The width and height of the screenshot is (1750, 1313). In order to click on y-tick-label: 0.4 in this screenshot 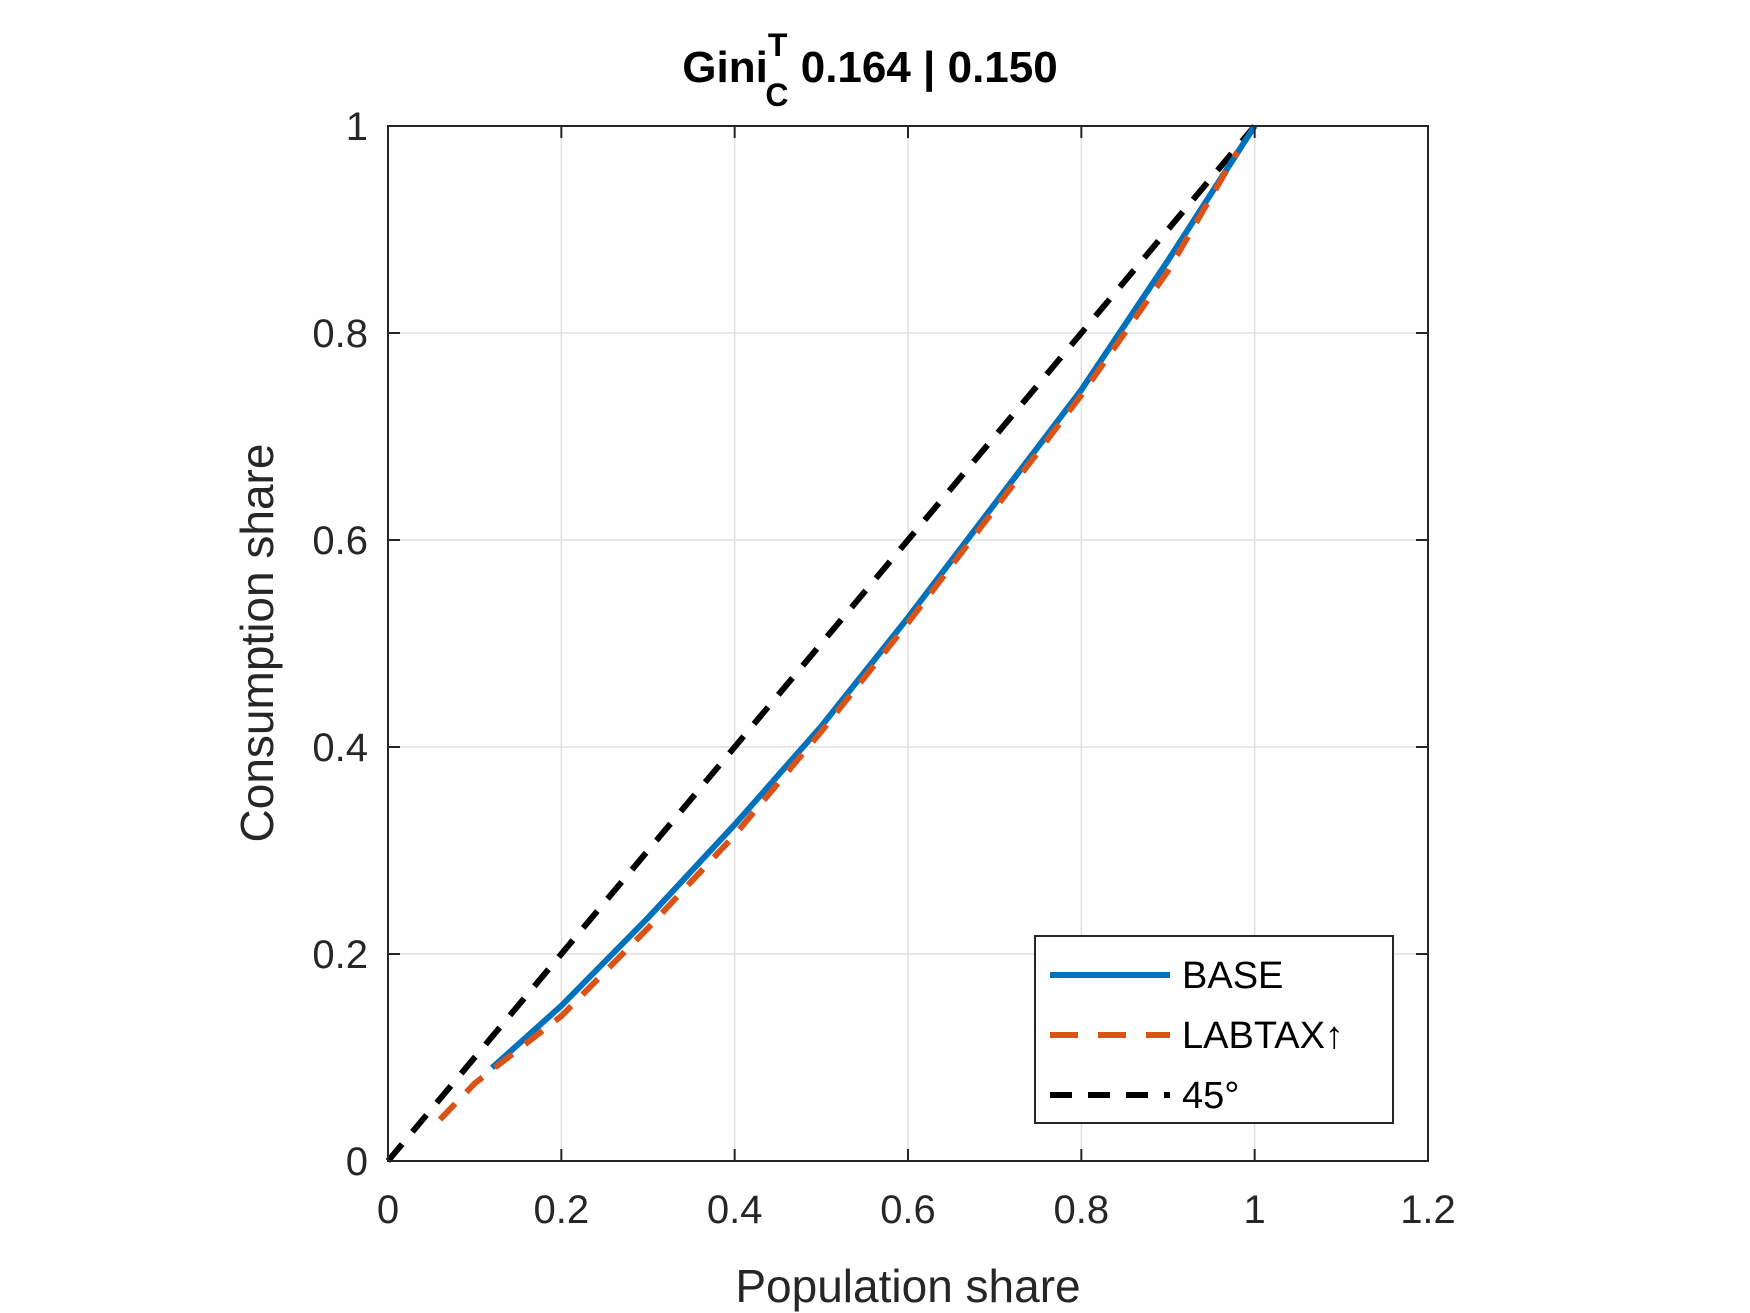, I will do `click(340, 748)`.